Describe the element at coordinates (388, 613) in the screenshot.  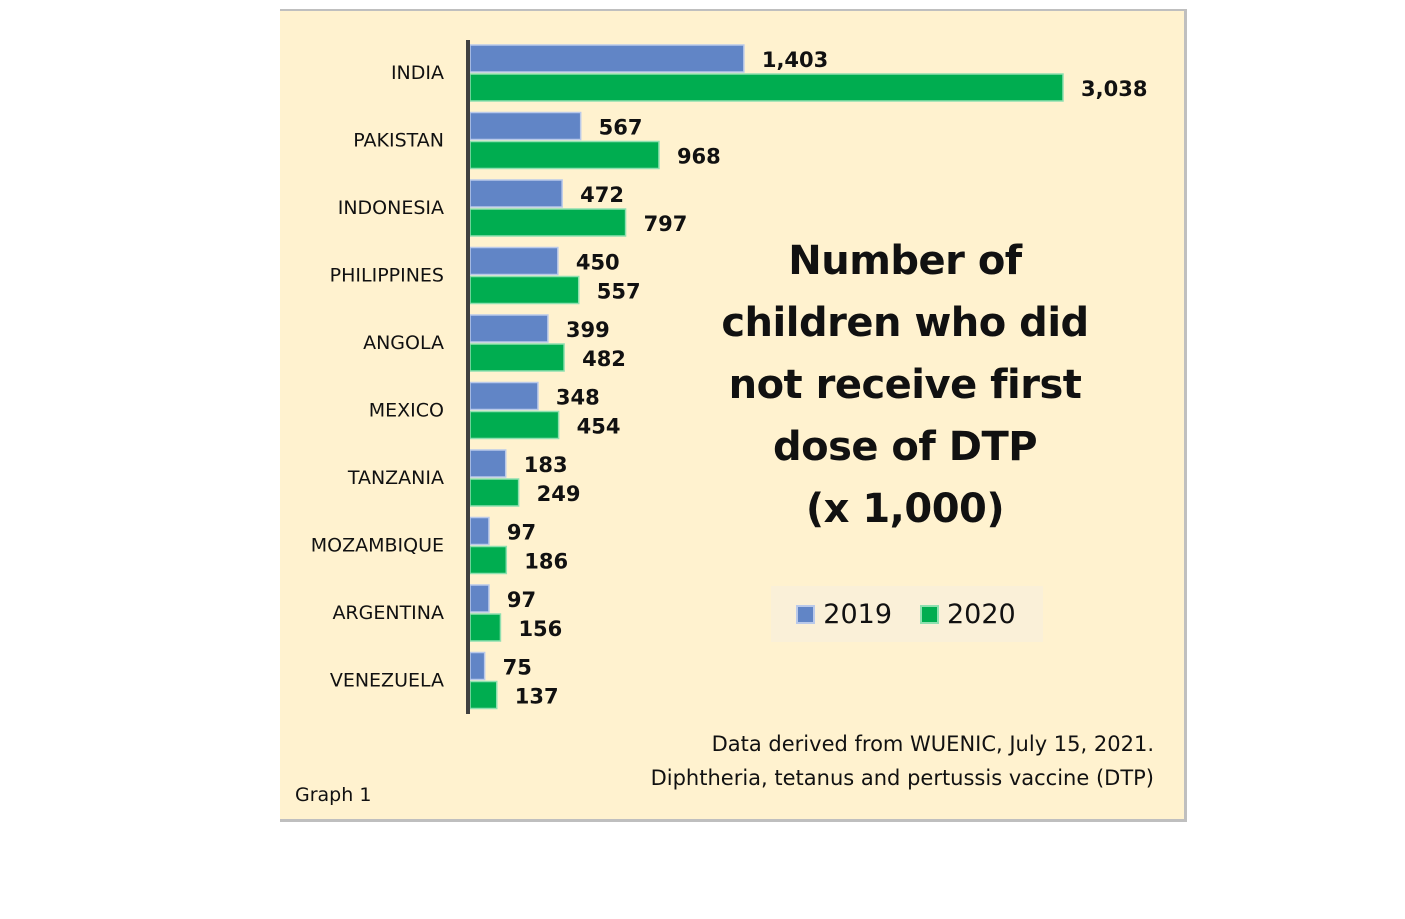
I see `category-label: ARGENTINA` at that location.